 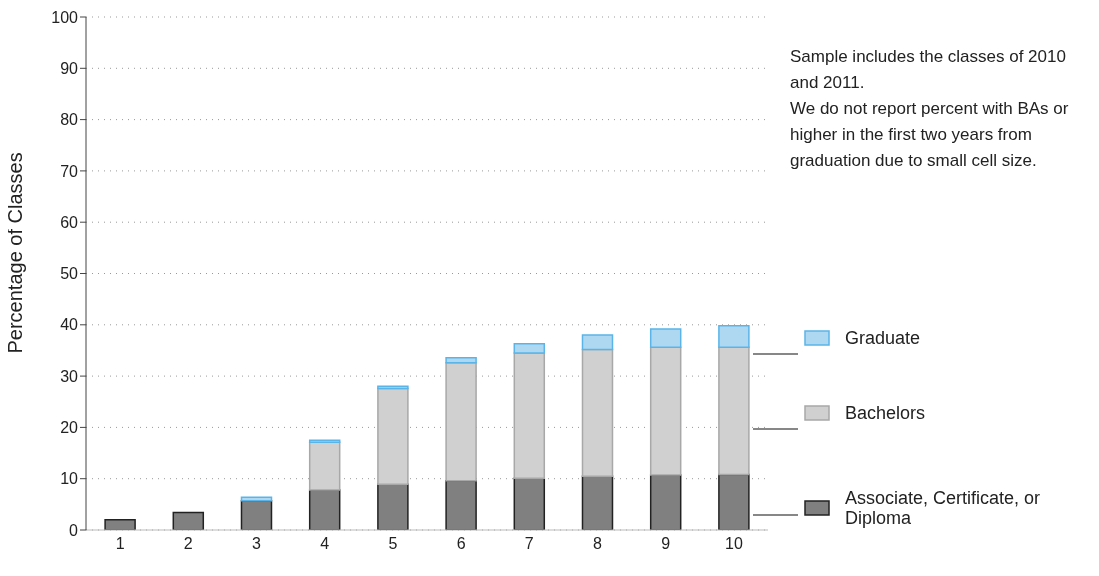 I want to click on x-tick-label: 7, so click(x=529, y=544).